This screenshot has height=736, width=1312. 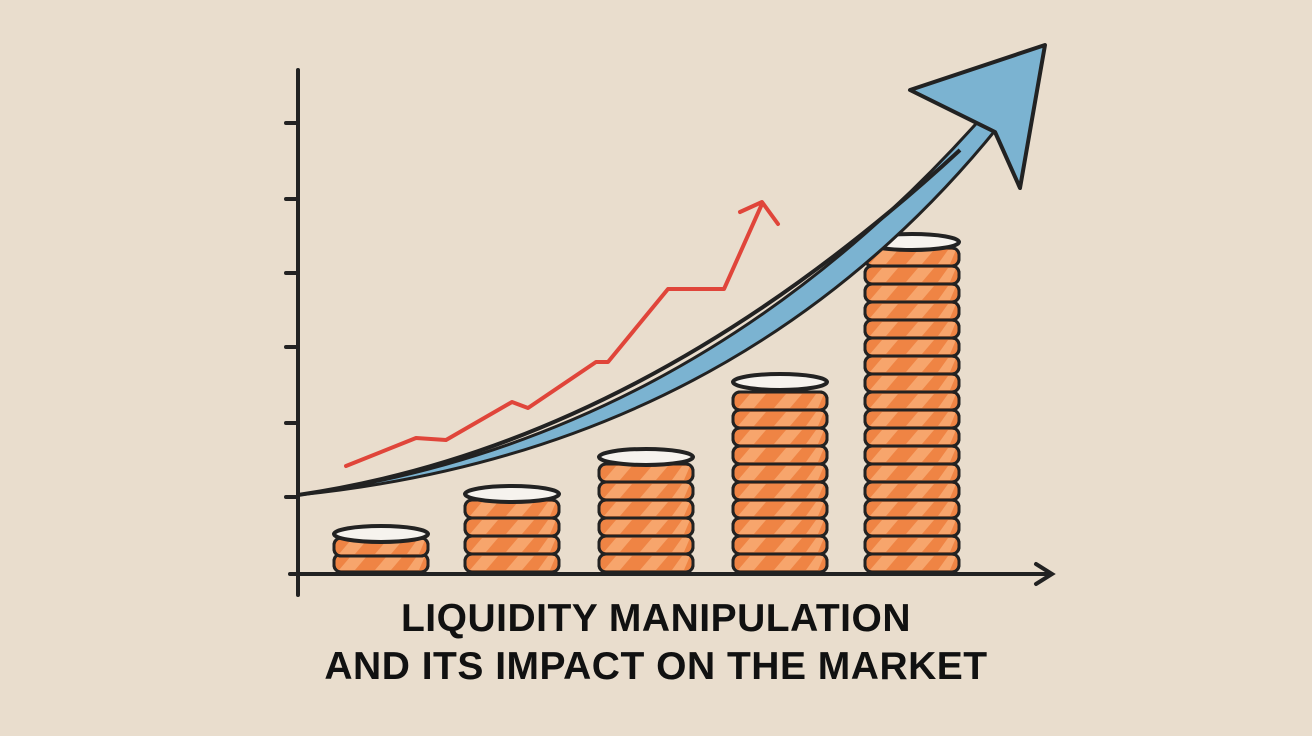 What do you see at coordinates (1045, 574) in the screenshot?
I see `x-axis-arrow` at bounding box center [1045, 574].